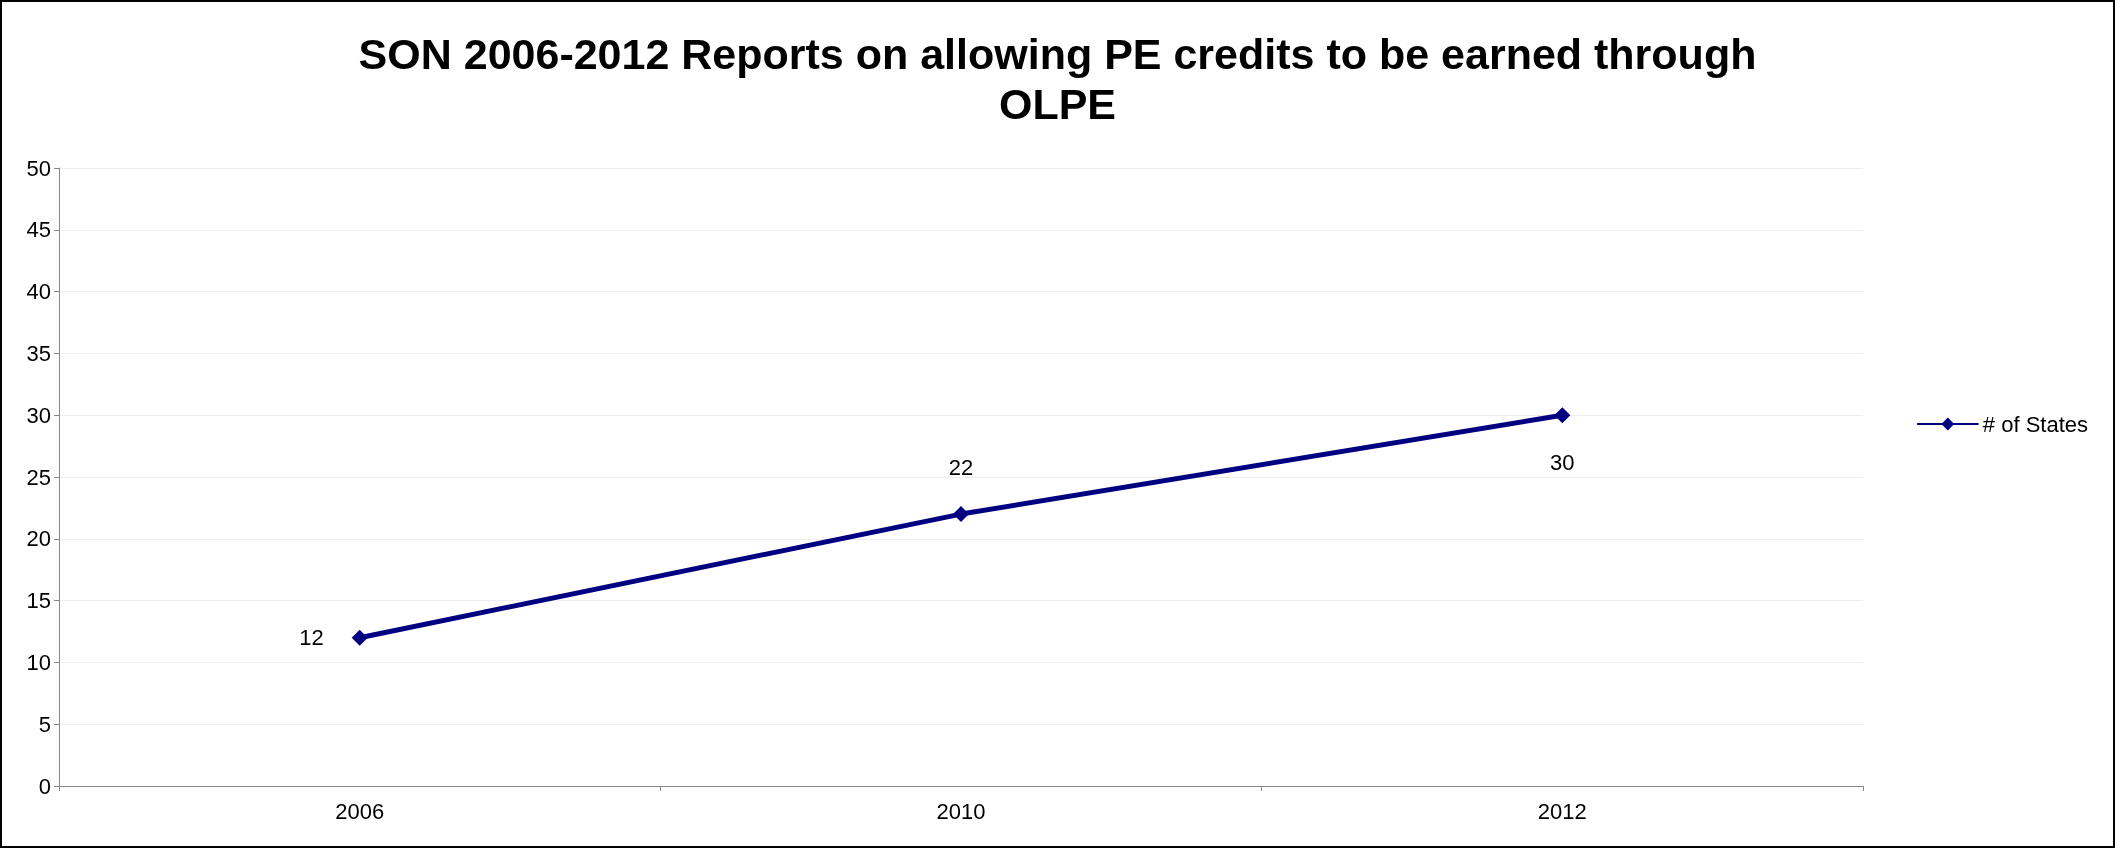  Describe the element at coordinates (38, 353) in the screenshot. I see `y-tick-label: 35` at that location.